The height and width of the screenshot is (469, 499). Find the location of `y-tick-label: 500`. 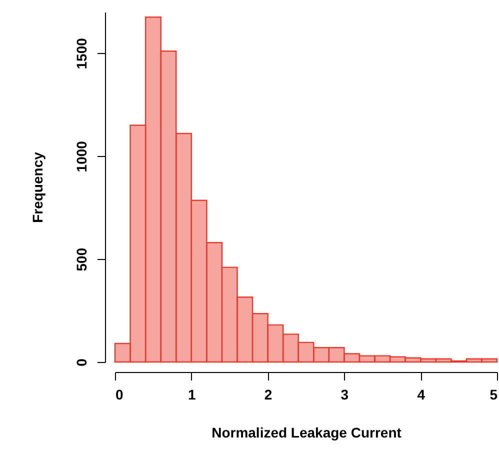

y-tick-label: 500 is located at coordinates (82, 260).